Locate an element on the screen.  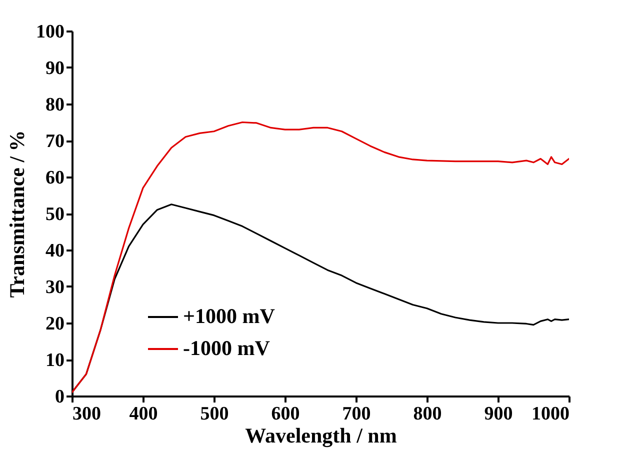
x-axis-title: Wavelength / nm is located at coordinates (321, 436).